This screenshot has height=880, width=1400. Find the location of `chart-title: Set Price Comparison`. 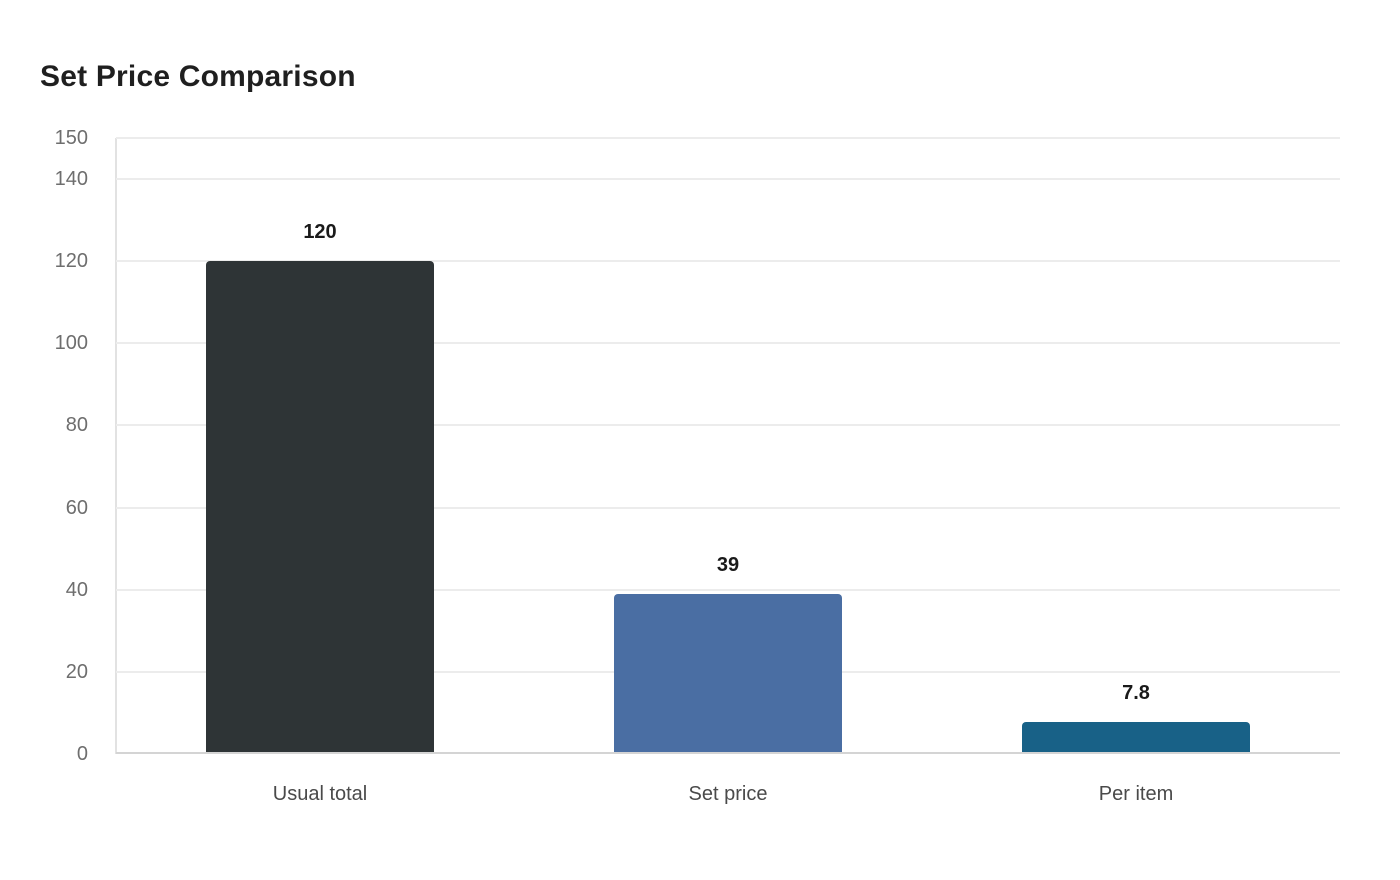

chart-title: Set Price Comparison is located at coordinates (198, 76).